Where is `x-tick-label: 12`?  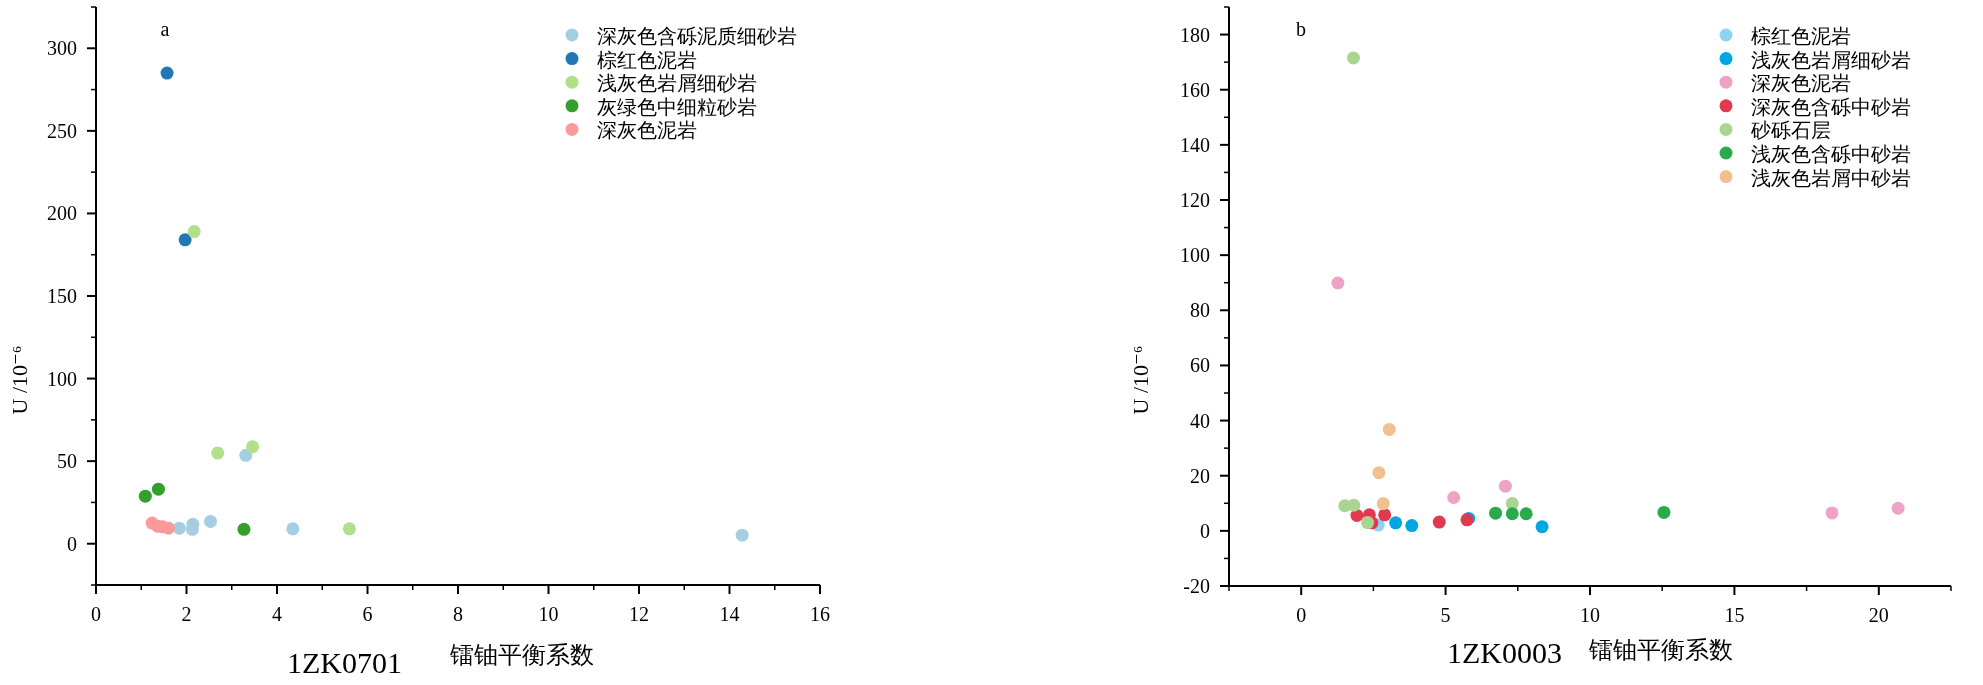
x-tick-label: 12 is located at coordinates (639, 614).